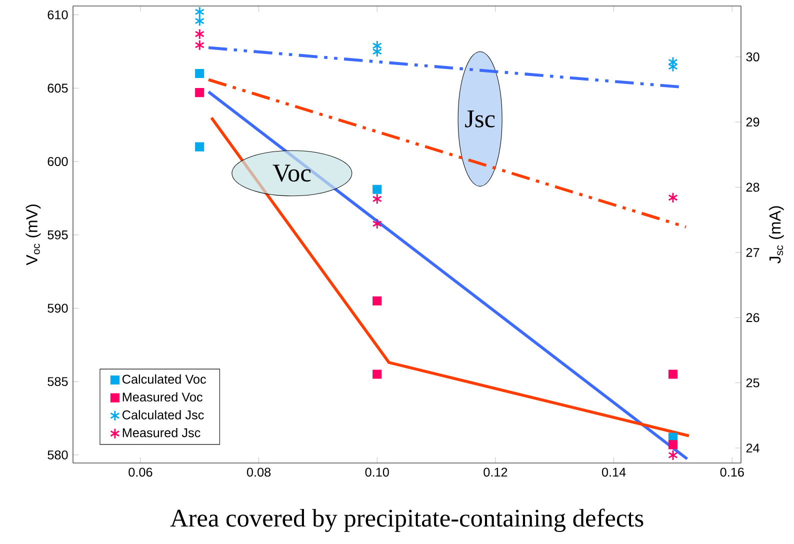 This screenshot has height=544, width=794. What do you see at coordinates (58, 88) in the screenshot?
I see `y-tick-label: 605` at bounding box center [58, 88].